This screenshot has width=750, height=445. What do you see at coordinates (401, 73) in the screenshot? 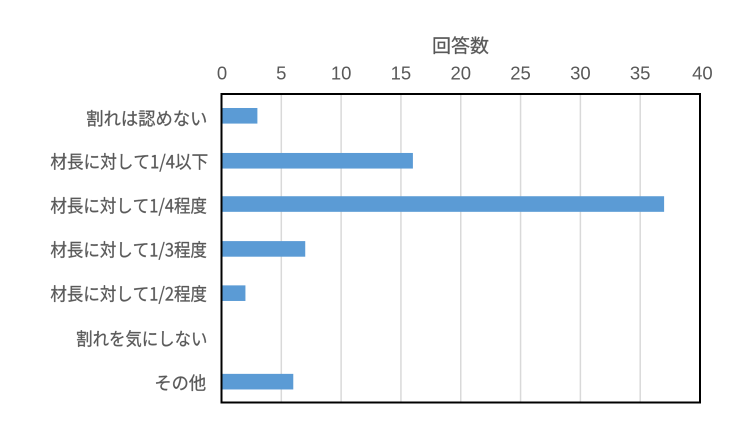
I see `svg-text: 15` at bounding box center [401, 73].